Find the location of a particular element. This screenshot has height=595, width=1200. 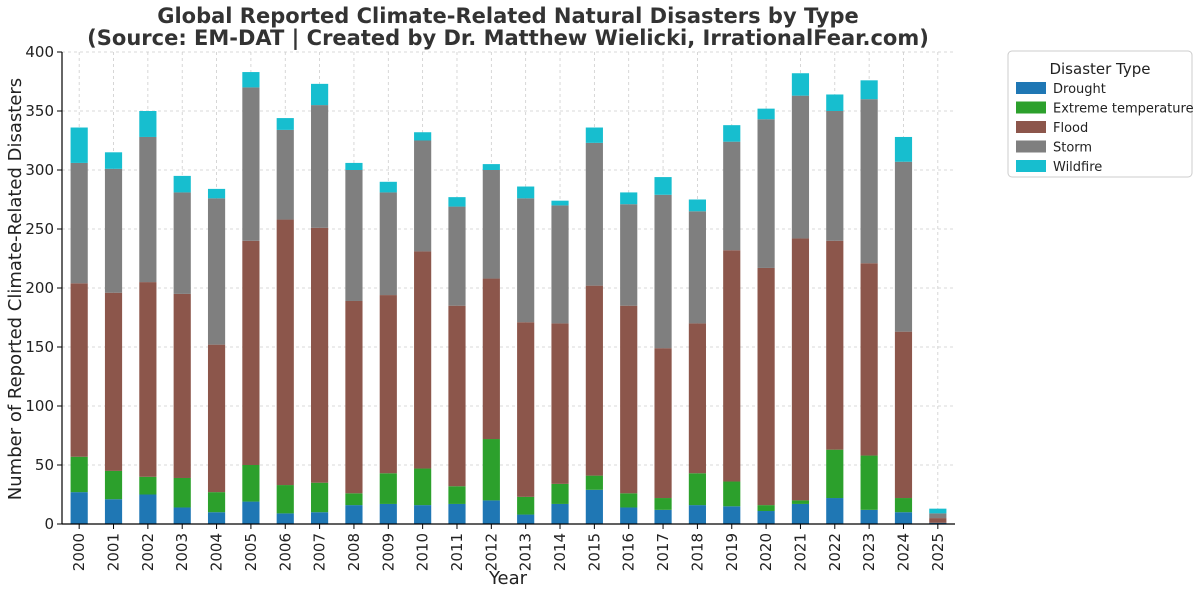

bar-segment-wildfire-2025 is located at coordinates (938, 511).